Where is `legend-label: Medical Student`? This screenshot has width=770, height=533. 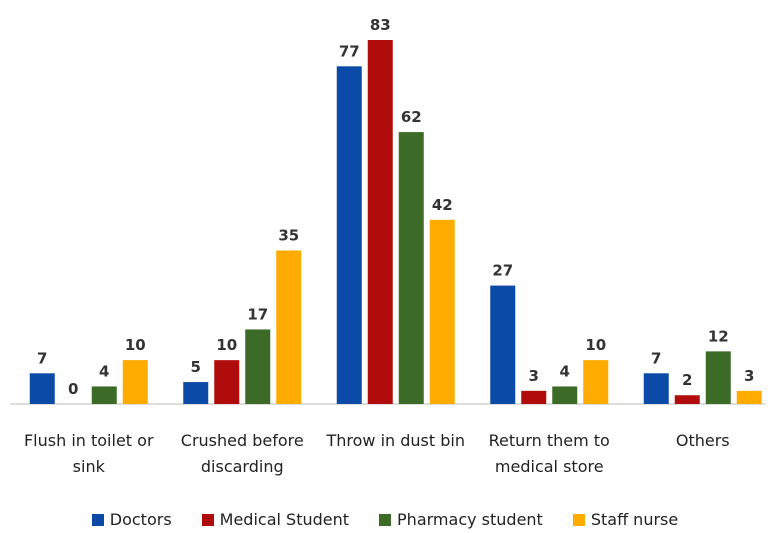 legend-label: Medical Student is located at coordinates (284, 519).